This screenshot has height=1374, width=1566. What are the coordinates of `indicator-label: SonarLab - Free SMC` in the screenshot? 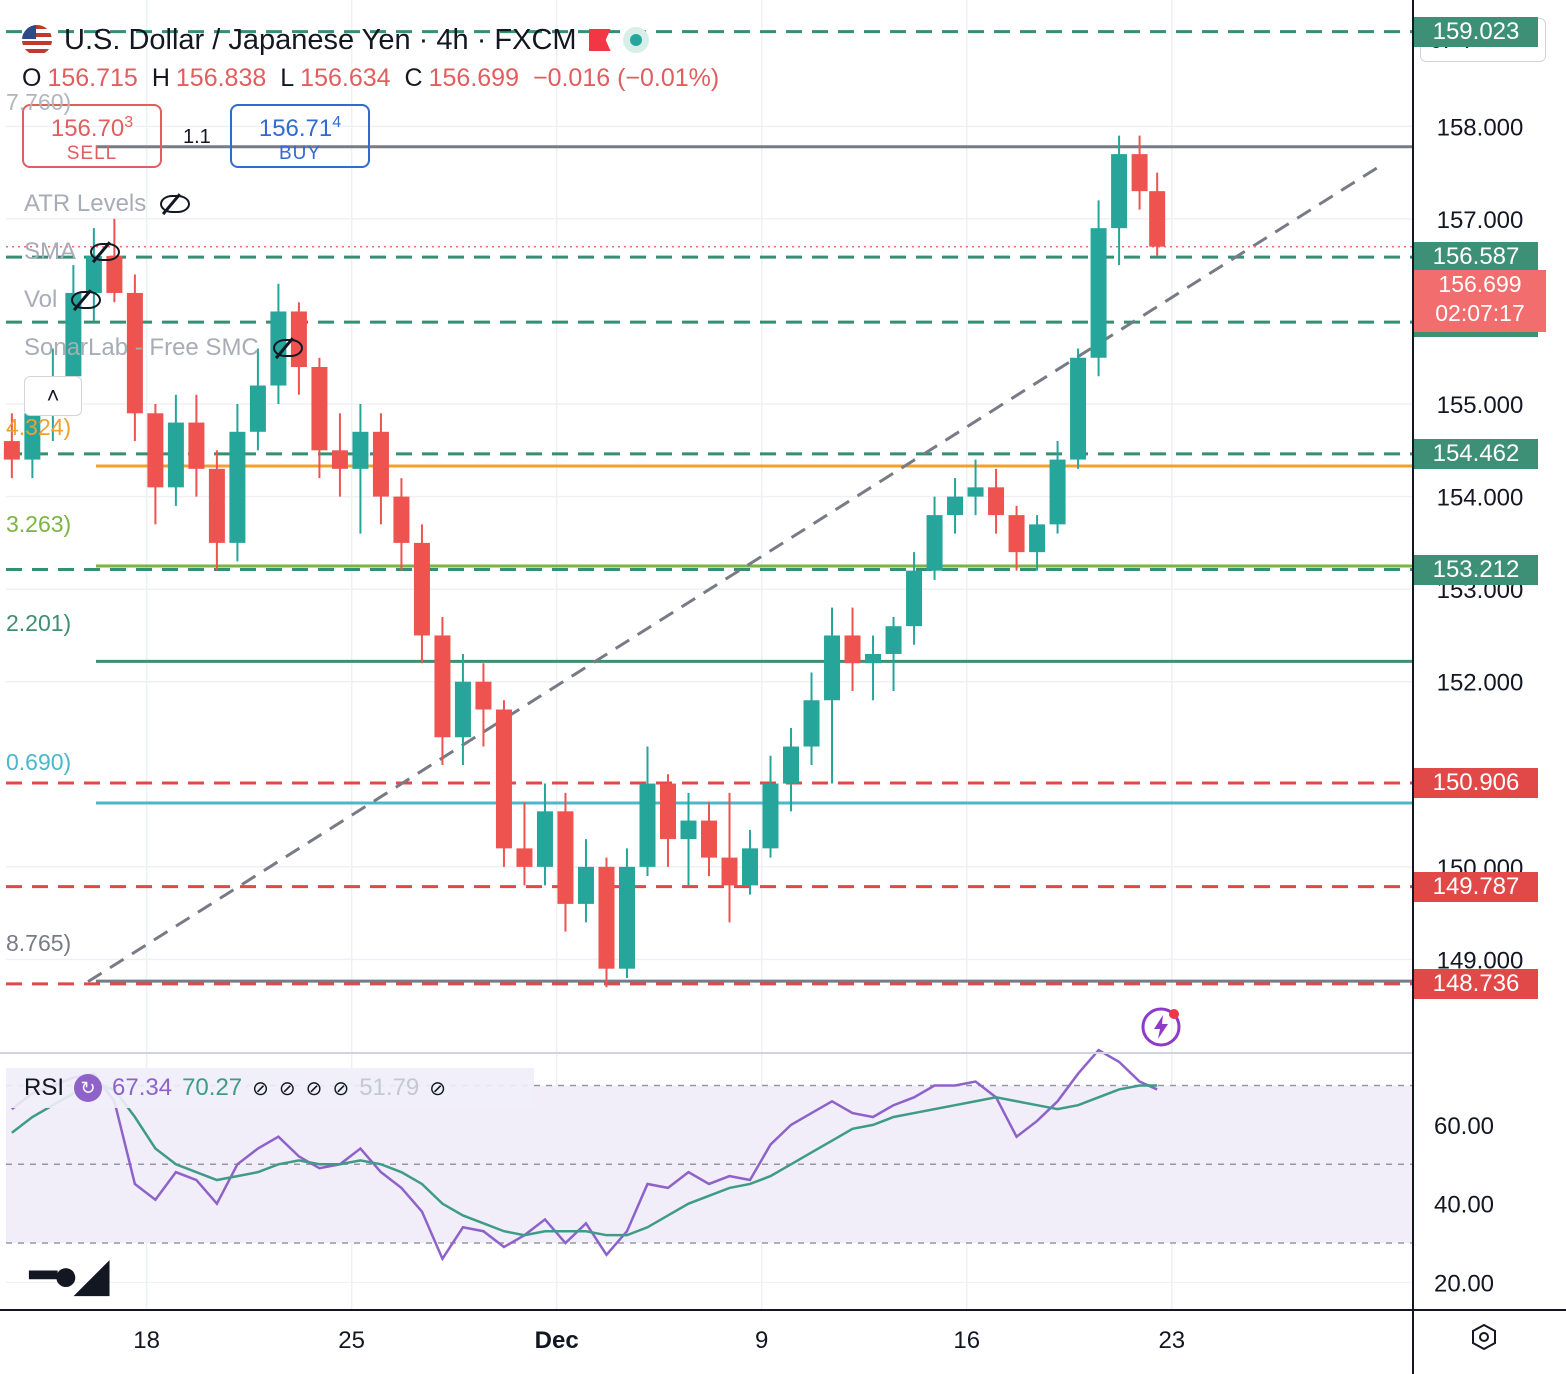 It's located at (141, 347).